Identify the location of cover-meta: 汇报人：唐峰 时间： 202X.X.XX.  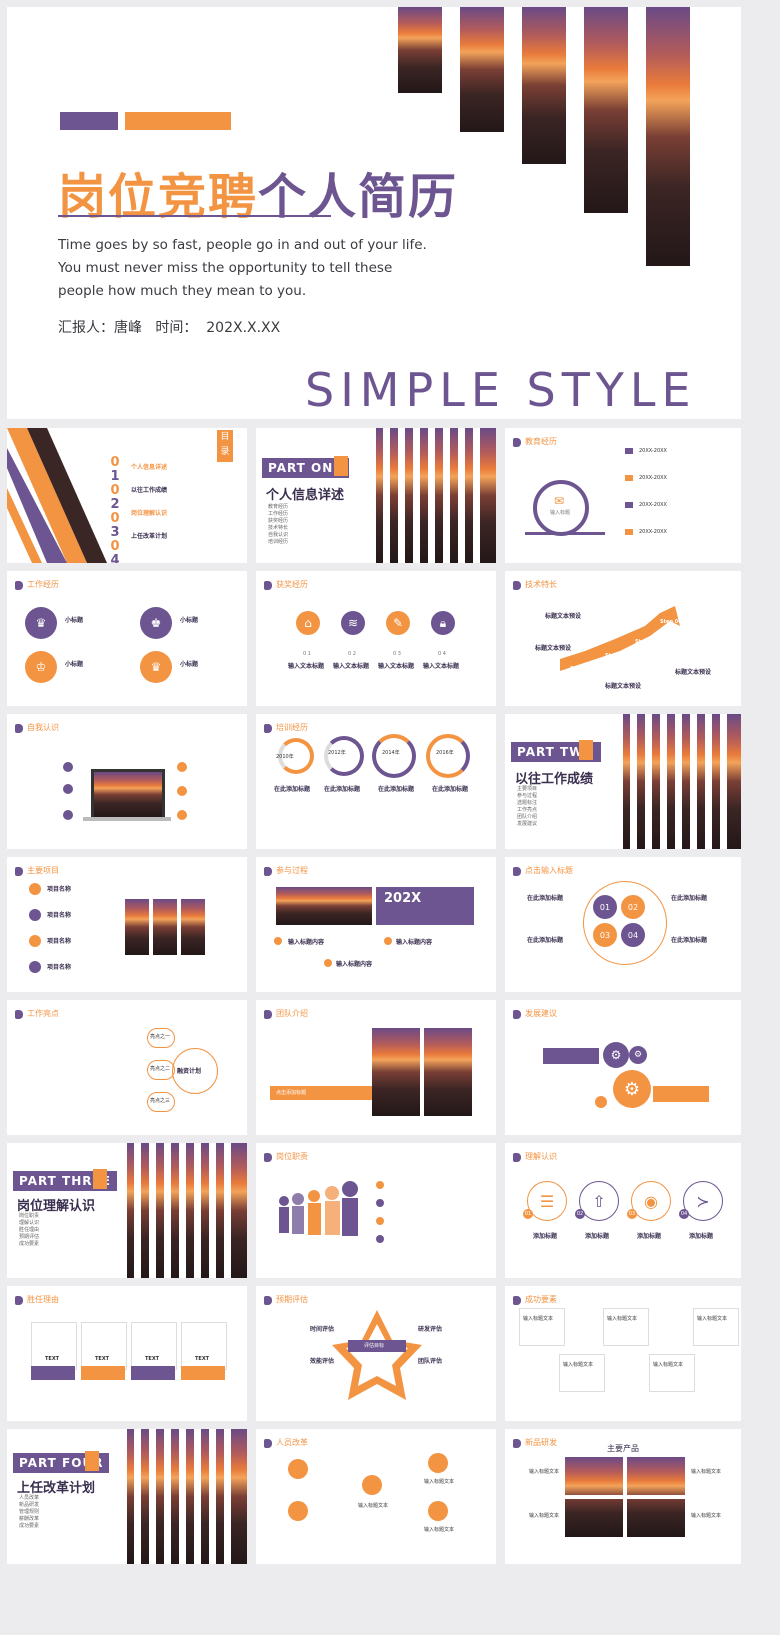
(169, 328).